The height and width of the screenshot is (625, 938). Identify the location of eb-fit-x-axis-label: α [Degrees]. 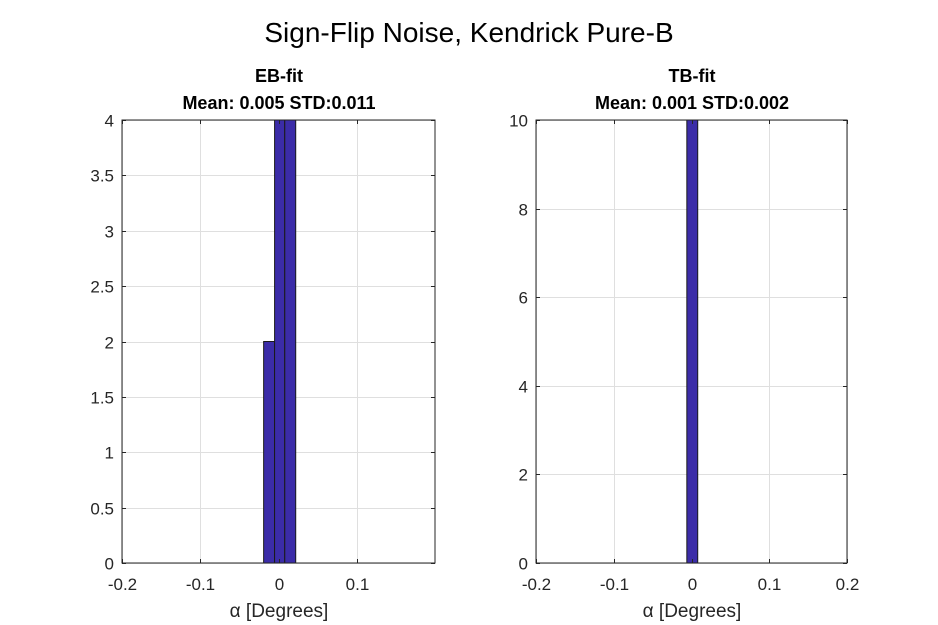
(279, 611).